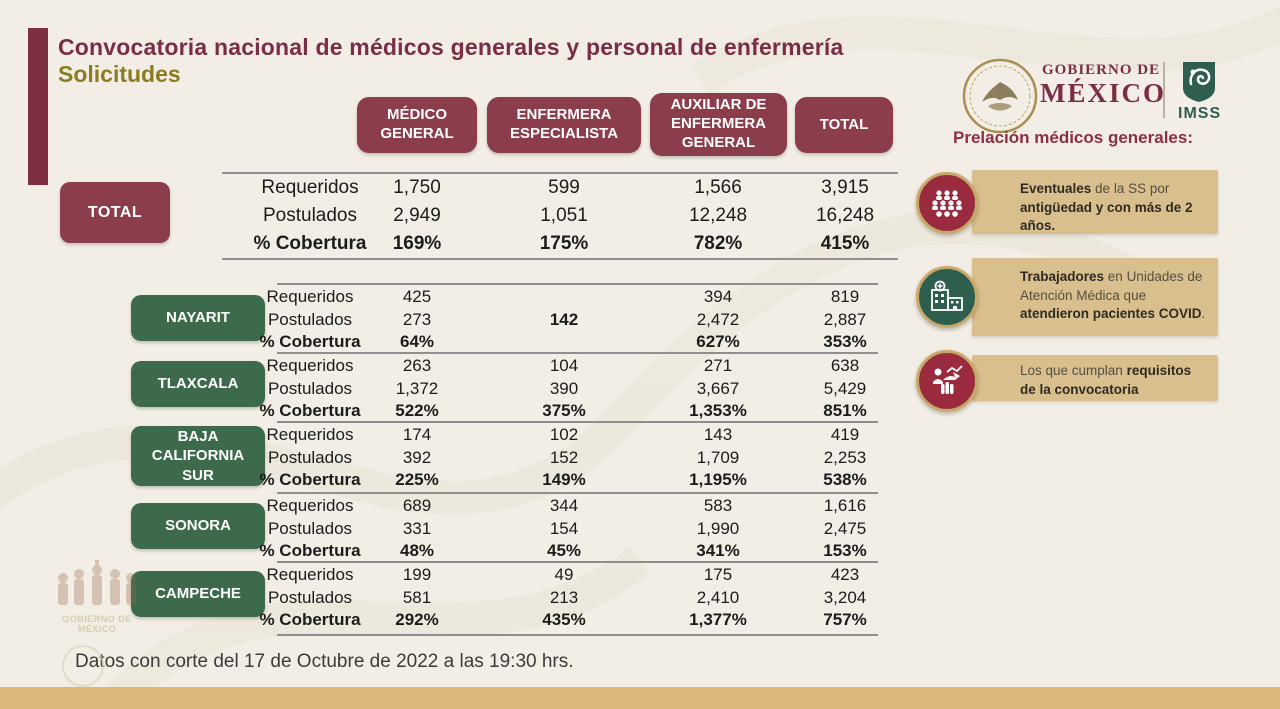 This screenshot has height=709, width=1280. What do you see at coordinates (718, 574) in the screenshot?
I see `table-cell: 175` at bounding box center [718, 574].